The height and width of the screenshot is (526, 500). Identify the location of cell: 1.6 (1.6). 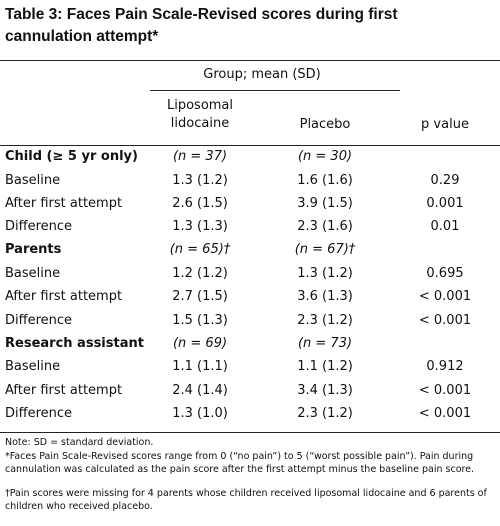
(325, 180).